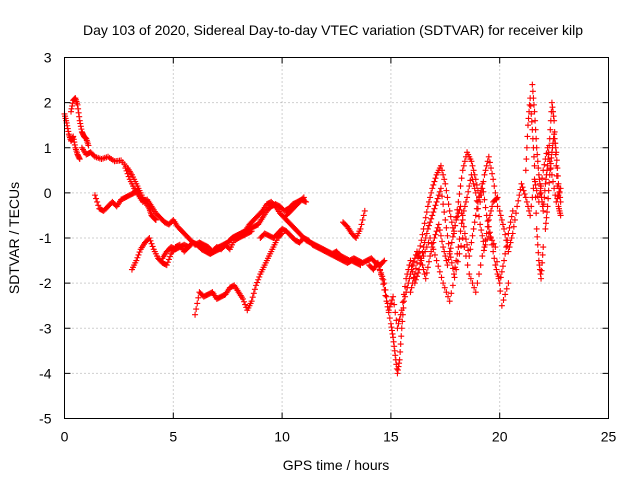  I want to click on x-axis-label: GPS time / hours, so click(336, 465).